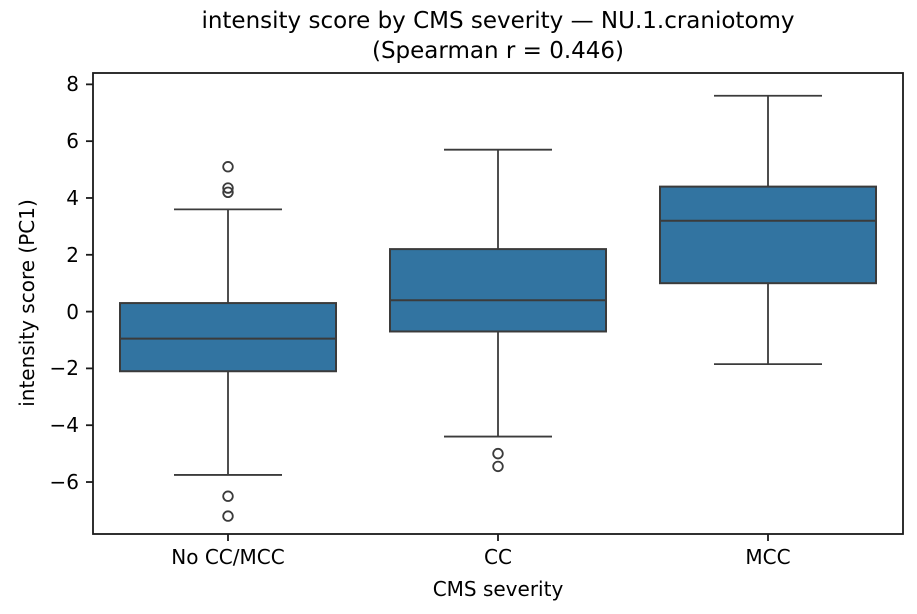  What do you see at coordinates (498, 51) in the screenshot?
I see `chart-subtitle: (Spearman r = 0.446)` at bounding box center [498, 51].